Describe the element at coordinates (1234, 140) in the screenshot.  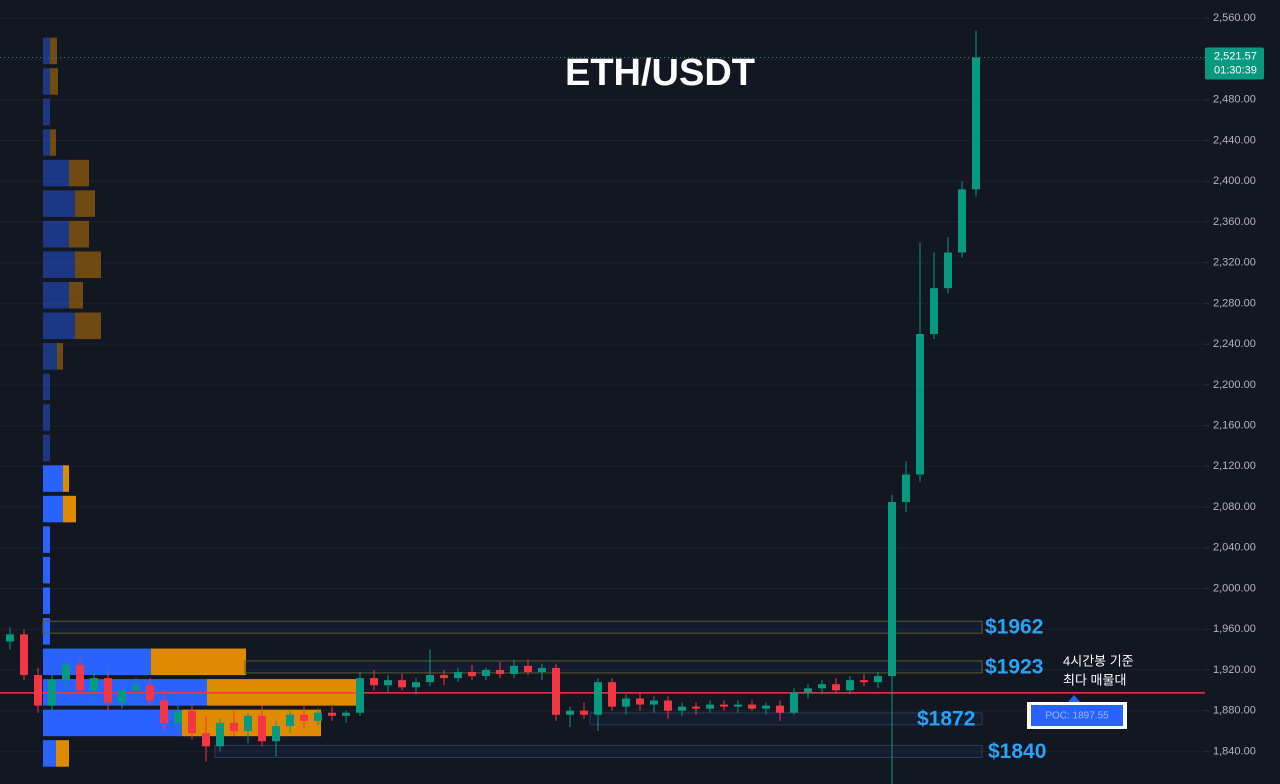
I see `y-tick-label: 2,440.00` at that location.